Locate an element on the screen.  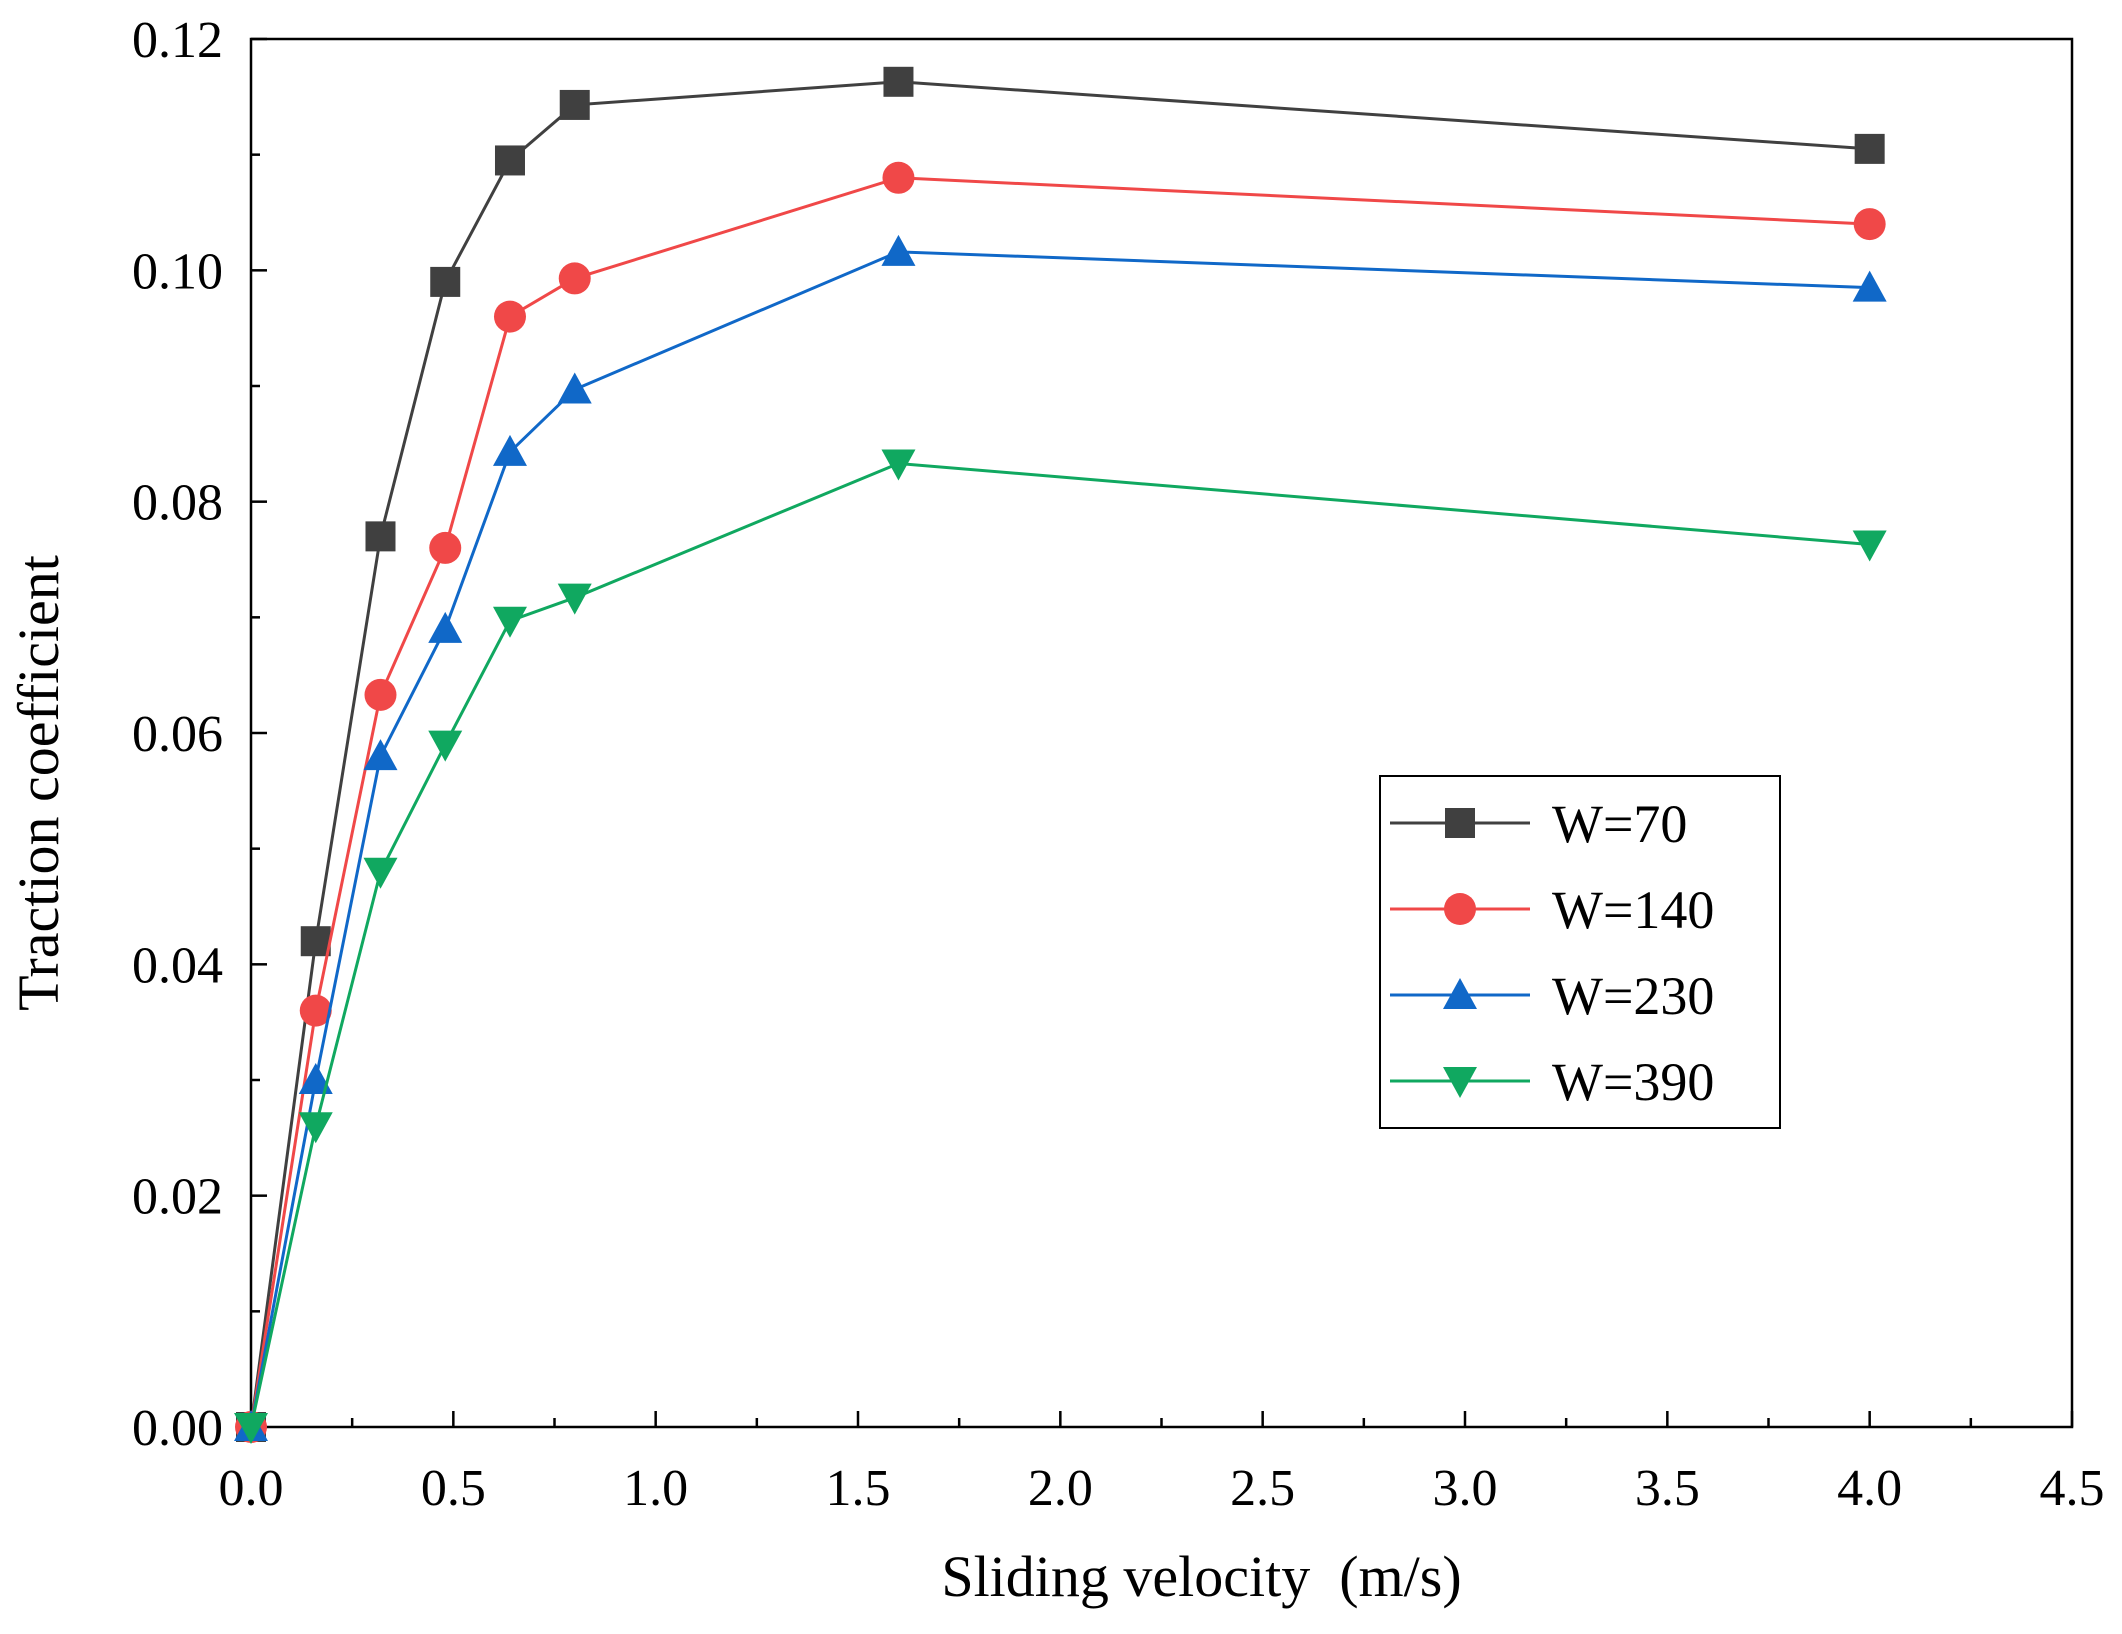
x-axis: 0.0 0.5 1.0 1.5 2.0 2.5 3.0 3.5 4.0 4.5 is located at coordinates (1162, 1464).